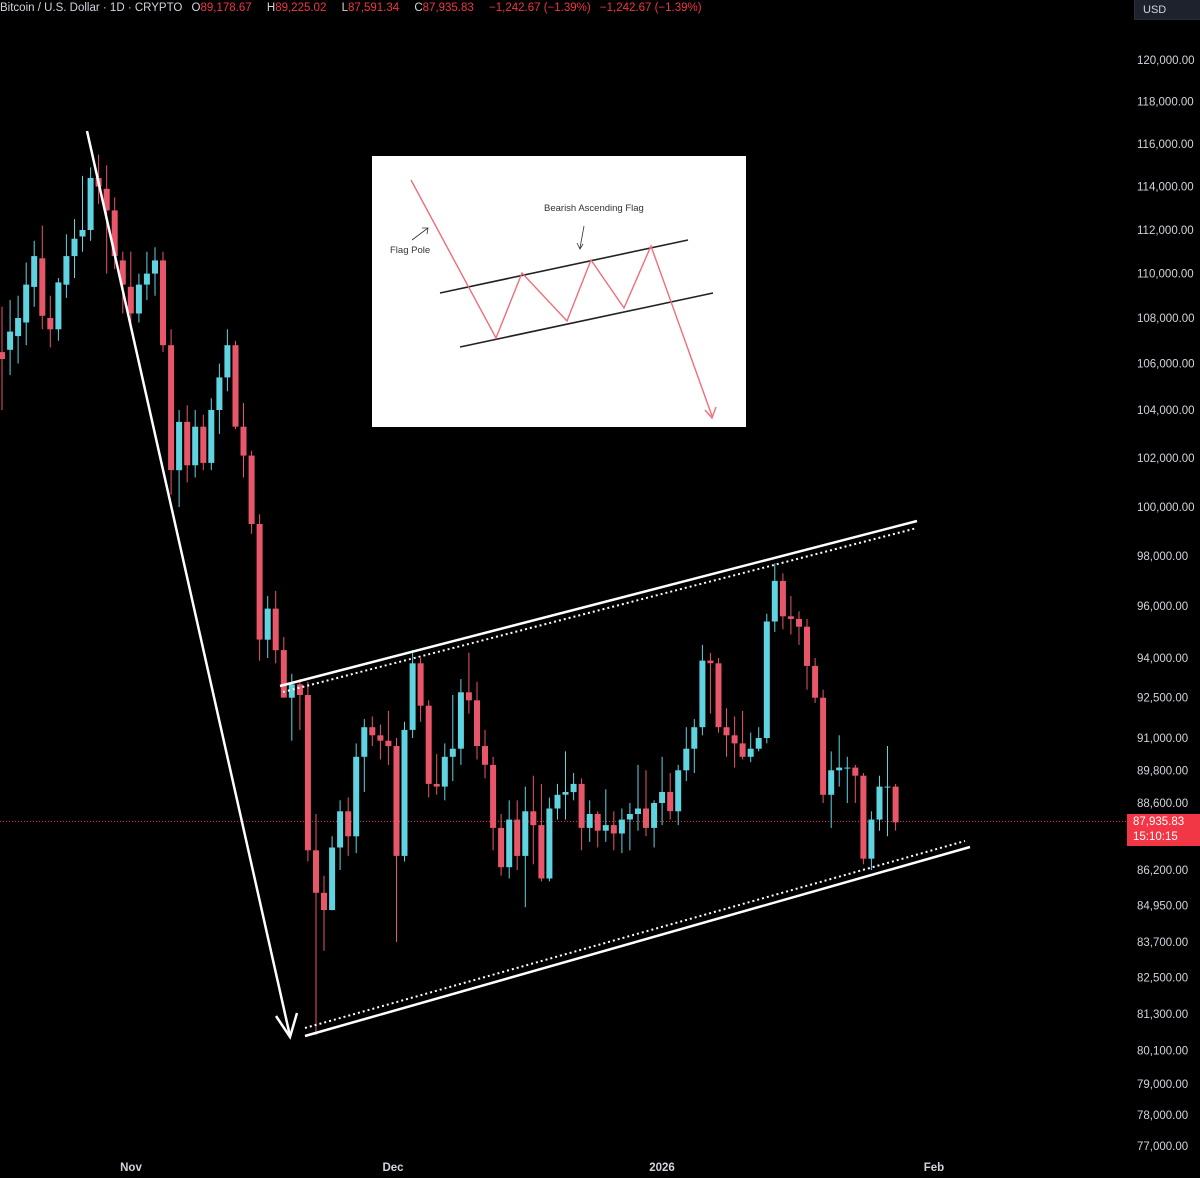 The width and height of the screenshot is (1200, 1178). What do you see at coordinates (637, 941) in the screenshot?
I see `lower-channel-line` at bounding box center [637, 941].